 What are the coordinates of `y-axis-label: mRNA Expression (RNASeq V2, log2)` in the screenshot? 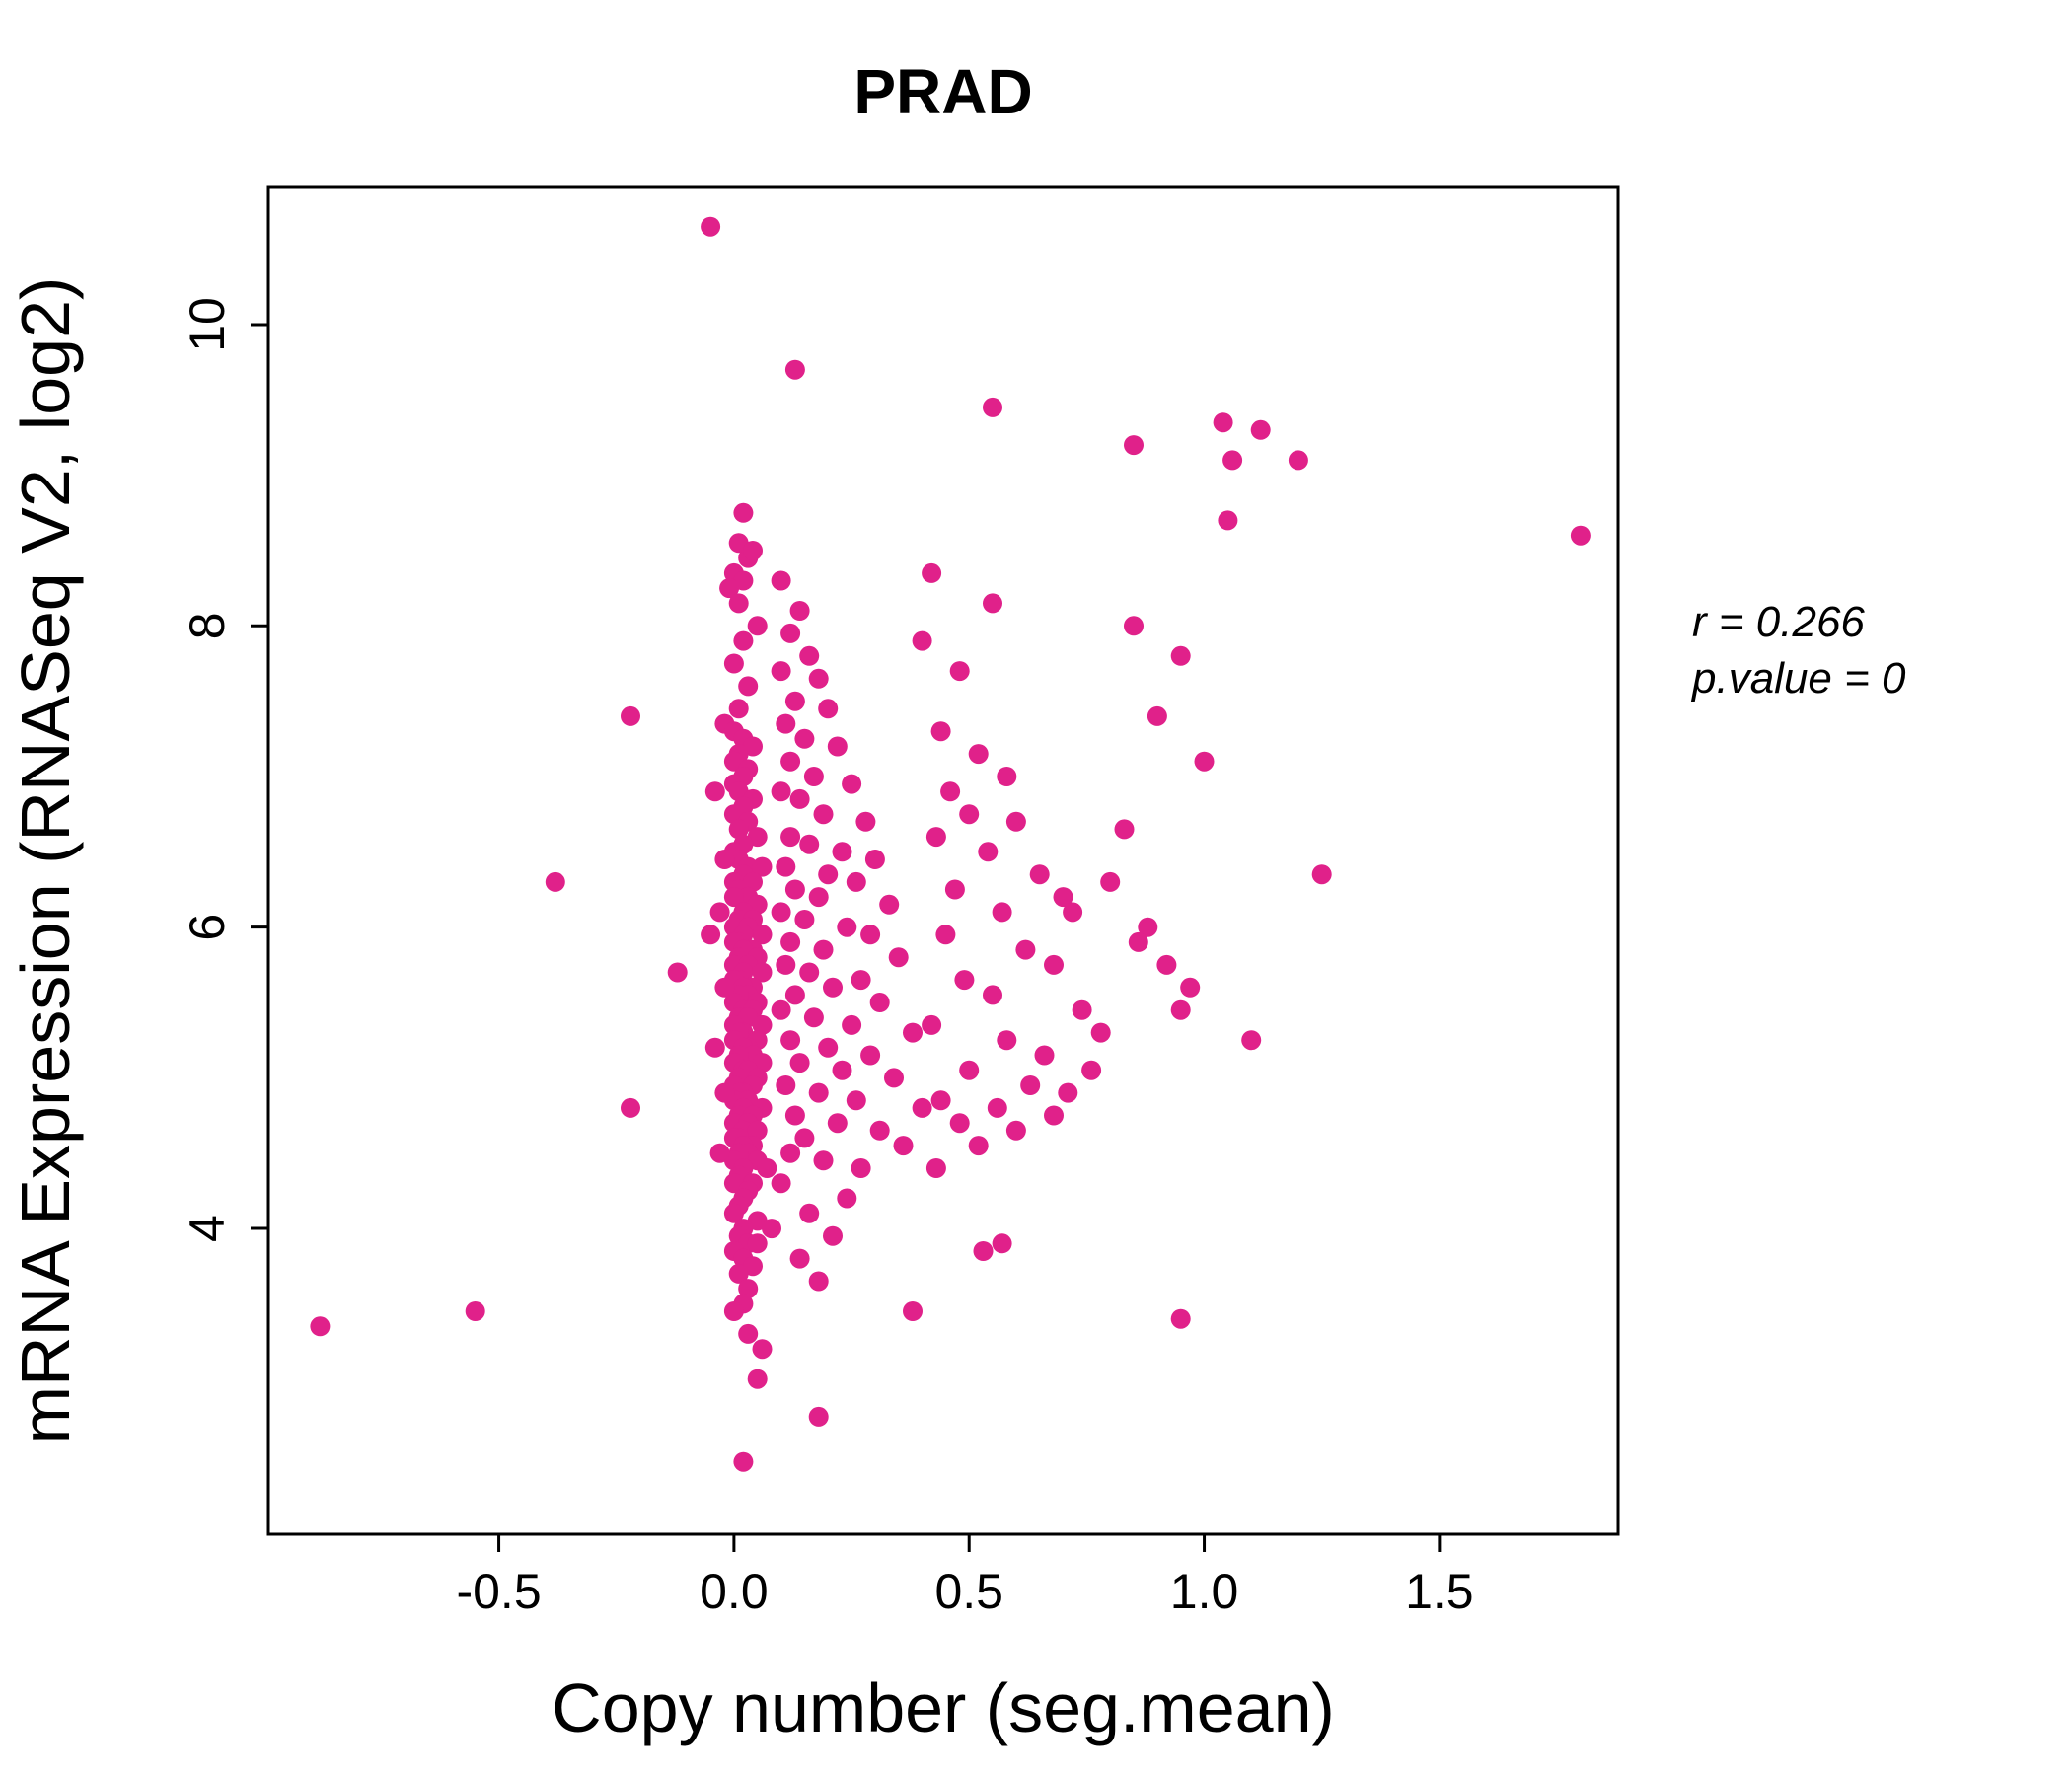 It's located at (46, 861).